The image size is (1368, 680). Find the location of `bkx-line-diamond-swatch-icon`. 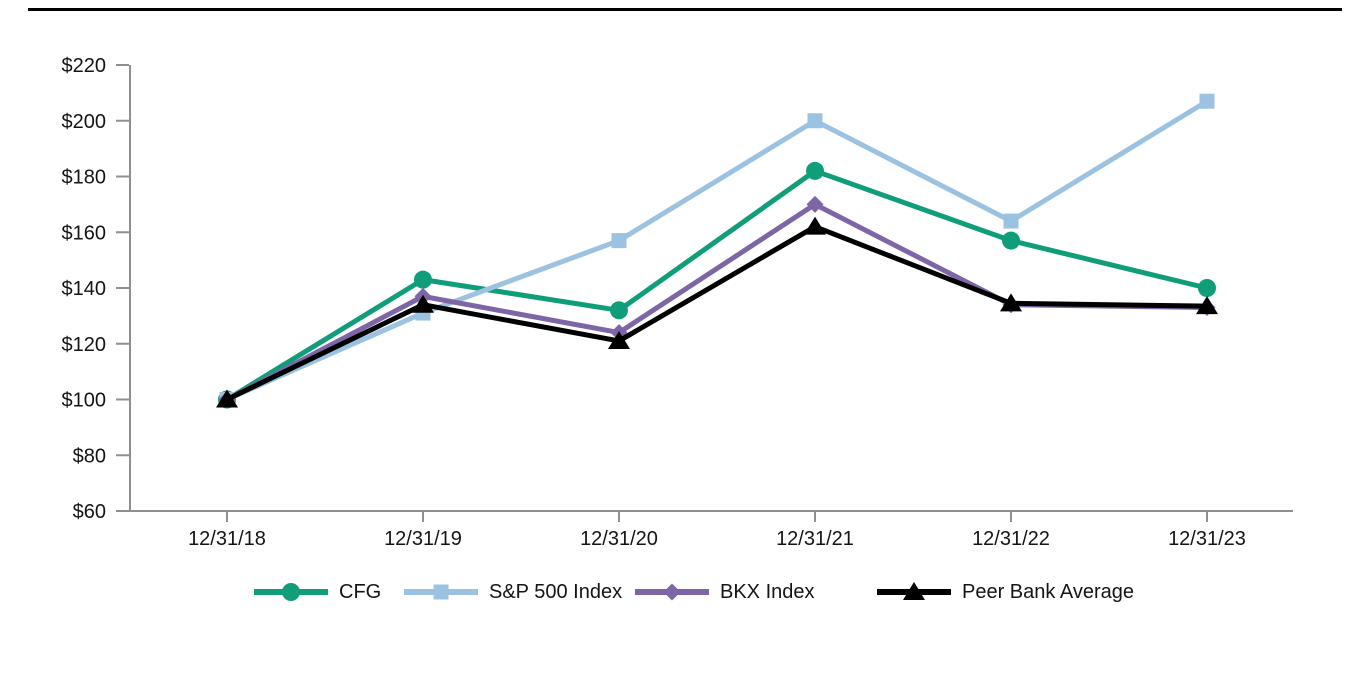

bkx-line-diamond-swatch-icon is located at coordinates (672, 592).